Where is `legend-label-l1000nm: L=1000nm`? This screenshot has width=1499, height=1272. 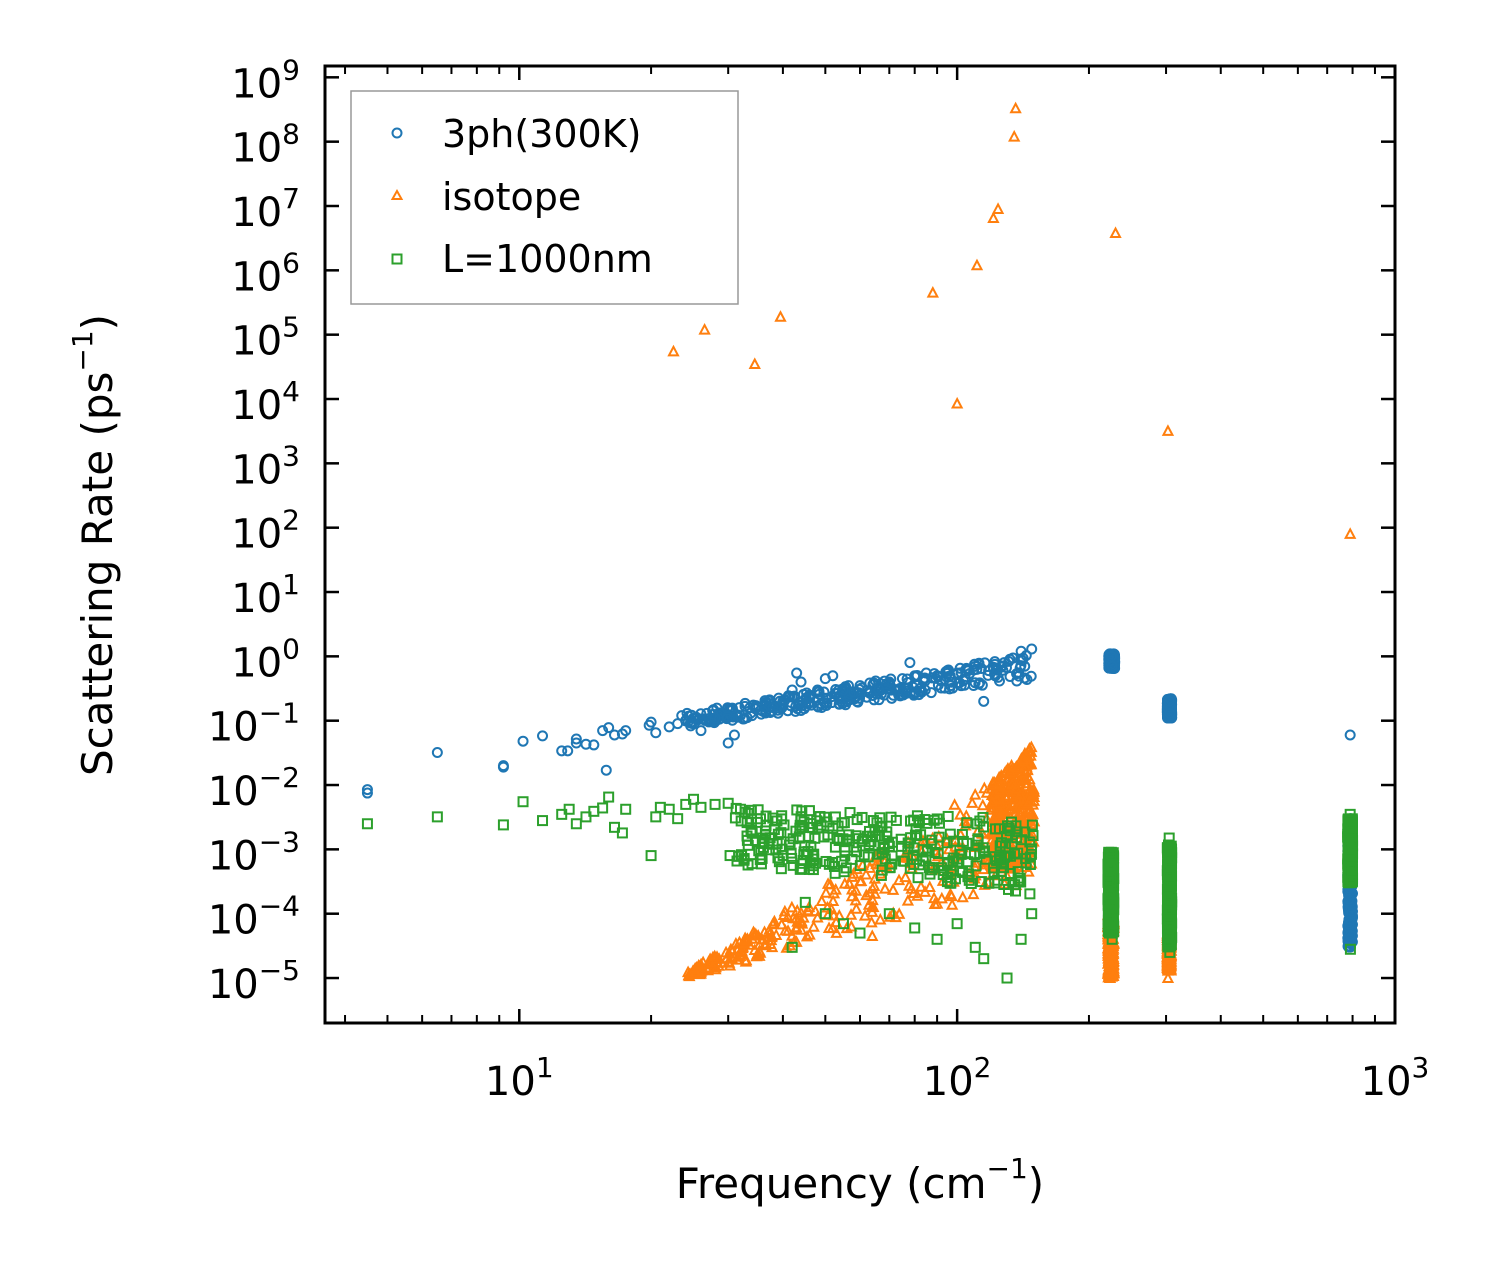 legend-label-l1000nm: L=1000nm is located at coordinates (547, 259).